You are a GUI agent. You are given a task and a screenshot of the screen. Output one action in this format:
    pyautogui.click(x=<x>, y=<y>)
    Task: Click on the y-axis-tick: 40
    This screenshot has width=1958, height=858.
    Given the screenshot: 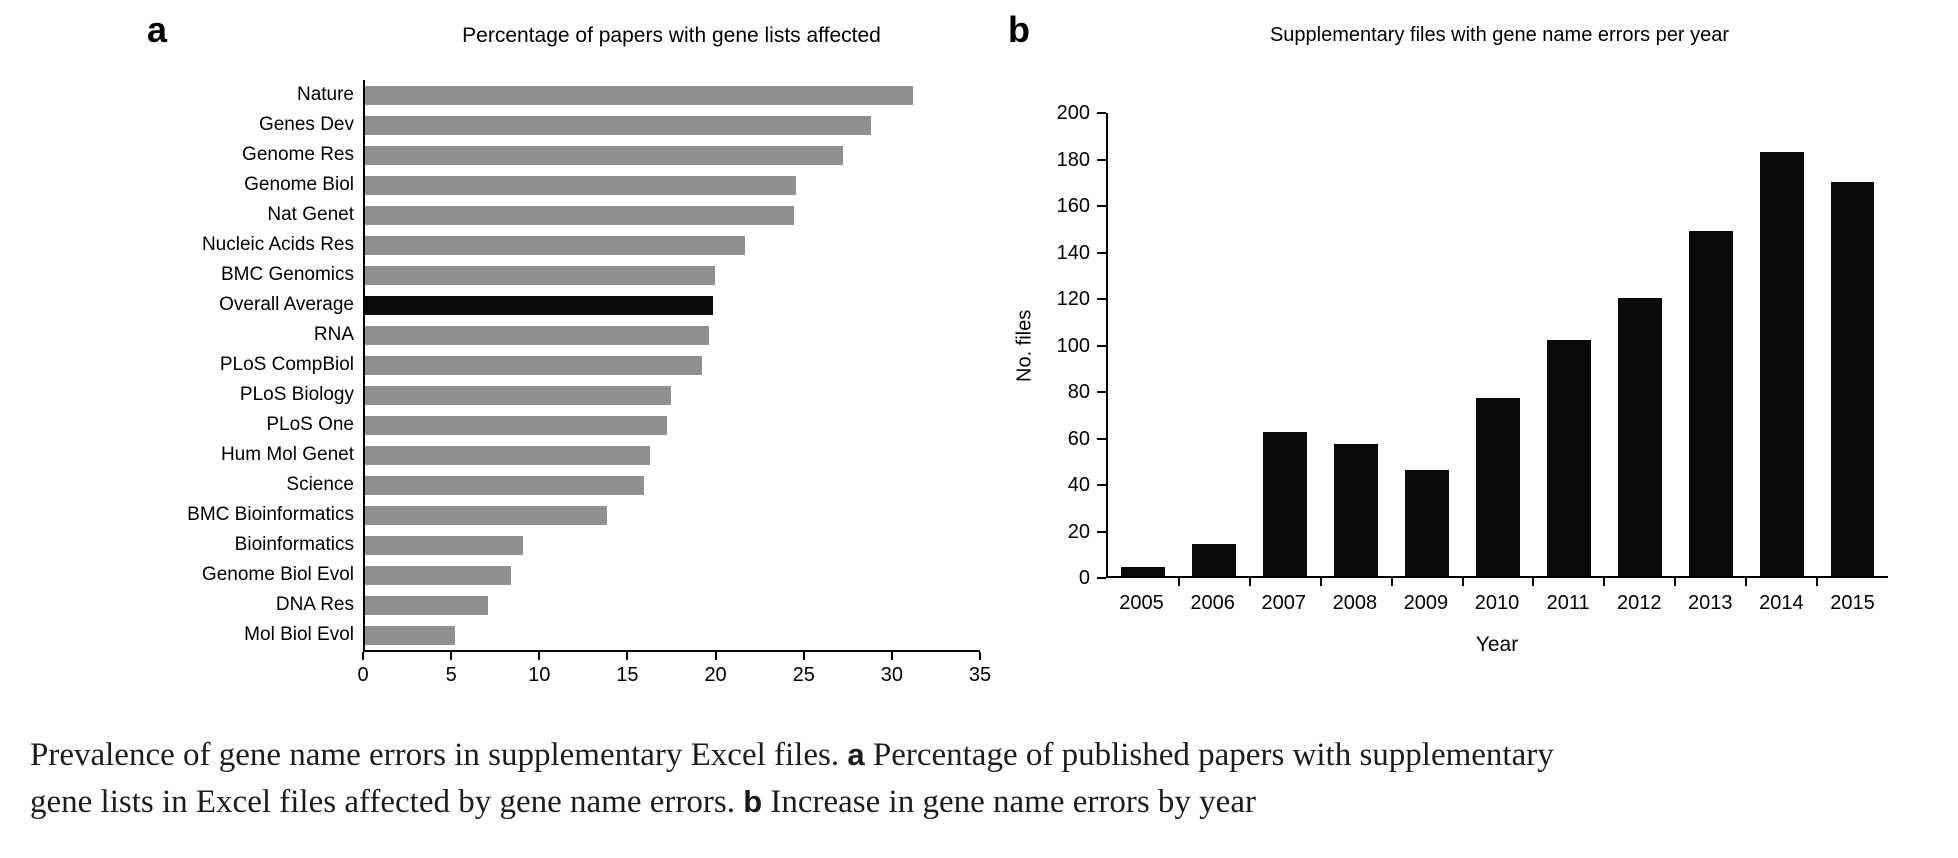 What is the action you would take?
    pyautogui.click(x=1074, y=485)
    